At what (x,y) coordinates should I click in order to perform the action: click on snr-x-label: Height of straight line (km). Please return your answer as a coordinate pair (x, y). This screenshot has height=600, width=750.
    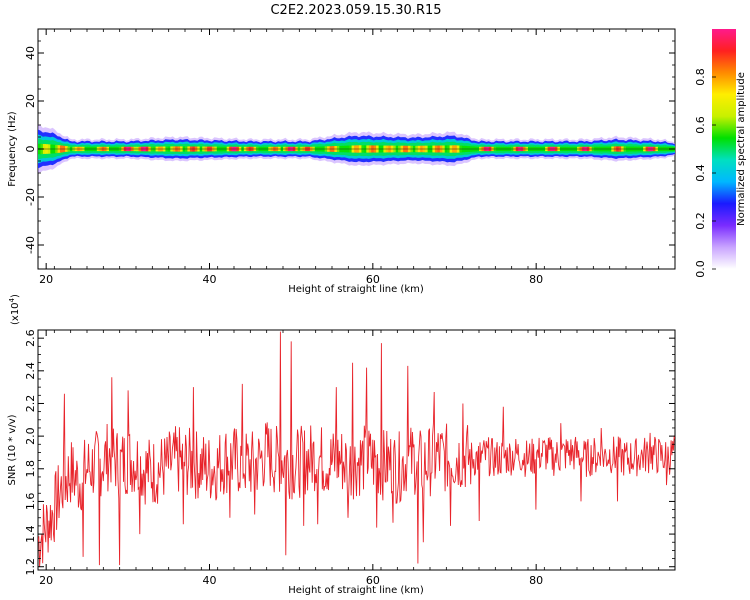
    Looking at the image, I should click on (356, 590).